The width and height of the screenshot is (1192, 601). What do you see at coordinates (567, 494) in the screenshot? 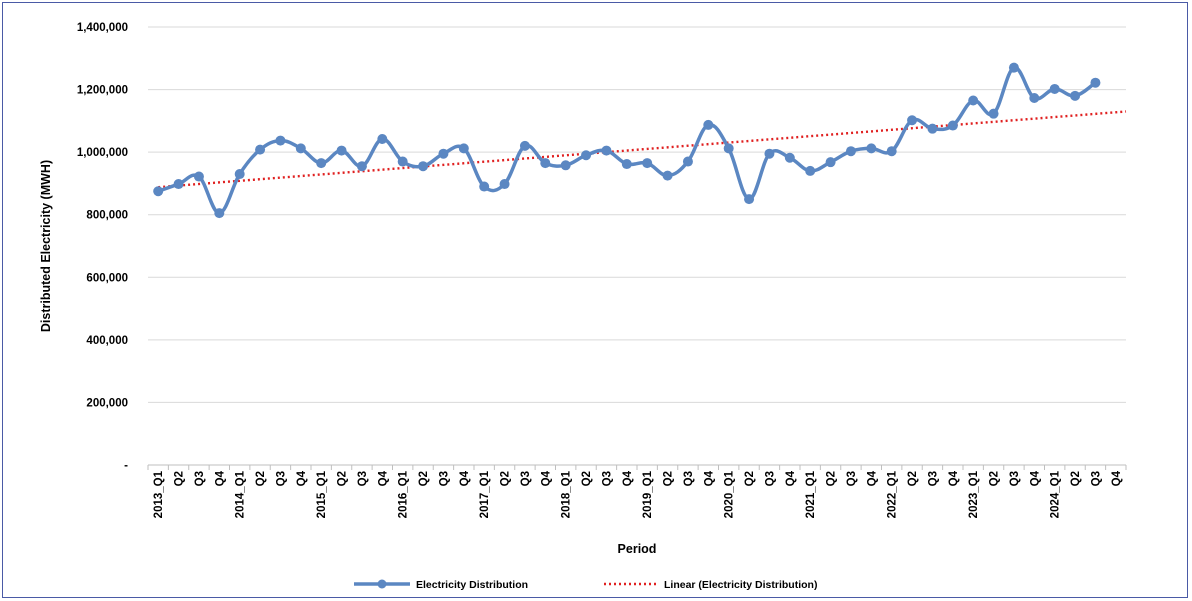
I see `x-tick-label: 2018_Q1` at bounding box center [567, 494].